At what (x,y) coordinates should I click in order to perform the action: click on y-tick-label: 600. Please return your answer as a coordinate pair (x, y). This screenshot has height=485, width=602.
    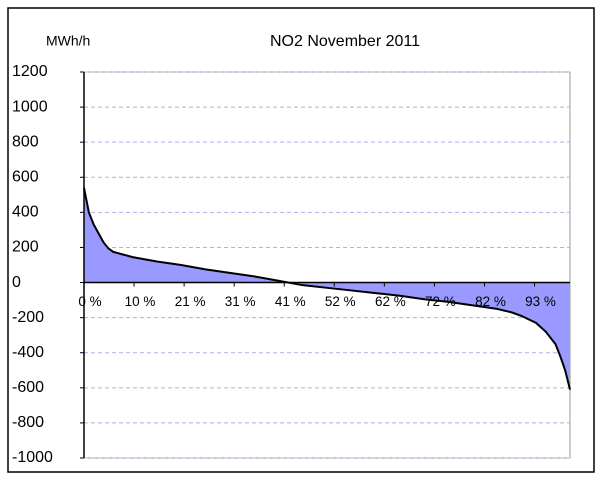
    Looking at the image, I should click on (25, 176).